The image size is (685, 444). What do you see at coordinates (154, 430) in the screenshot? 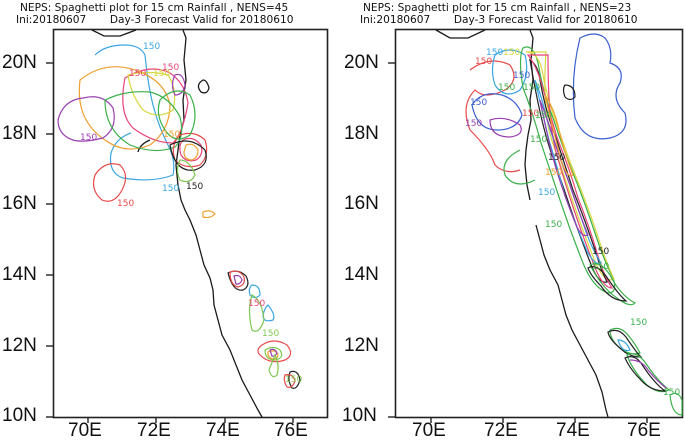
I see `left-xtick-72E: 72E` at bounding box center [154, 430].